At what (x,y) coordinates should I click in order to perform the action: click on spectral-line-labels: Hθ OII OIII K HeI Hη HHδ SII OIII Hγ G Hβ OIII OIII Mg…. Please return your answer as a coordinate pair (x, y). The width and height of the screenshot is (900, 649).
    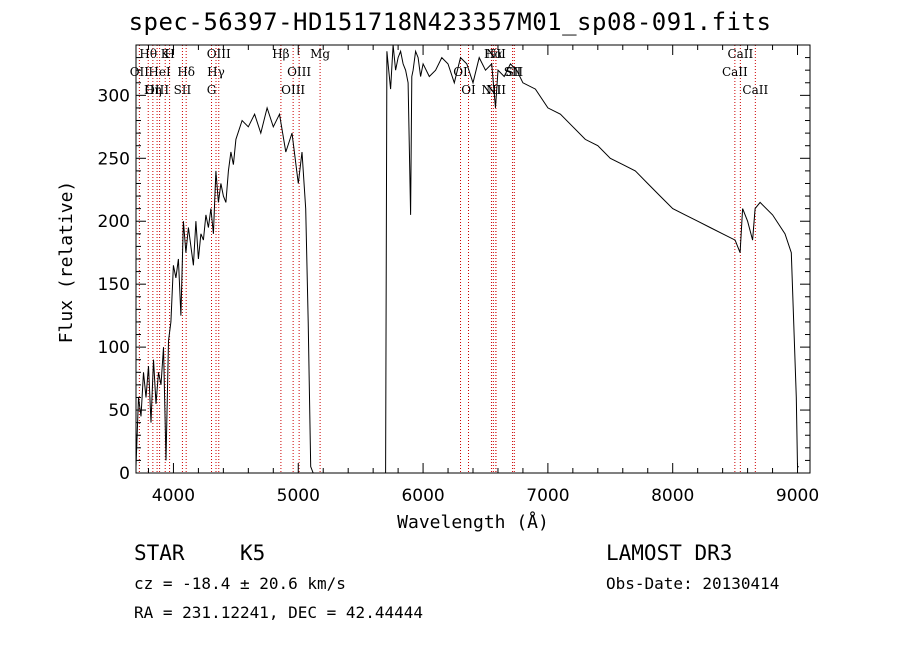
    Looking at the image, I should click on (449, 72).